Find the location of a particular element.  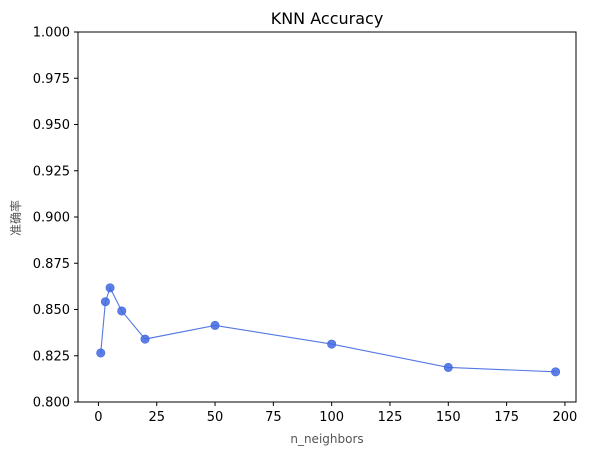

y-tick-label: 0.875 is located at coordinates (51, 264).